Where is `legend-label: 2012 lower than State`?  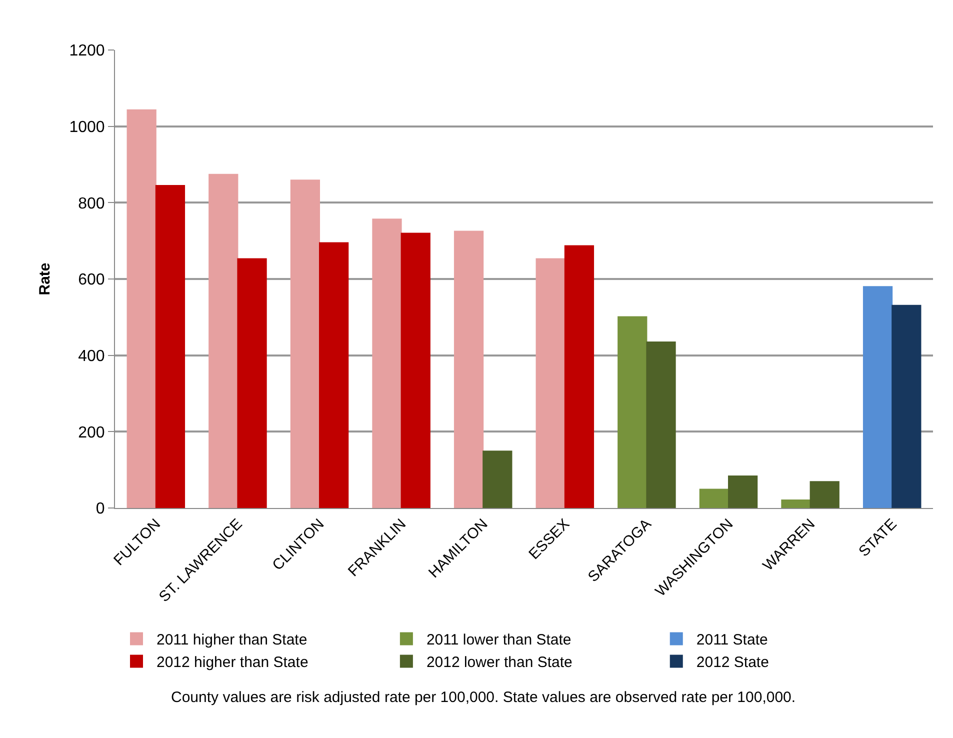 legend-label: 2012 lower than State is located at coordinates (499, 663).